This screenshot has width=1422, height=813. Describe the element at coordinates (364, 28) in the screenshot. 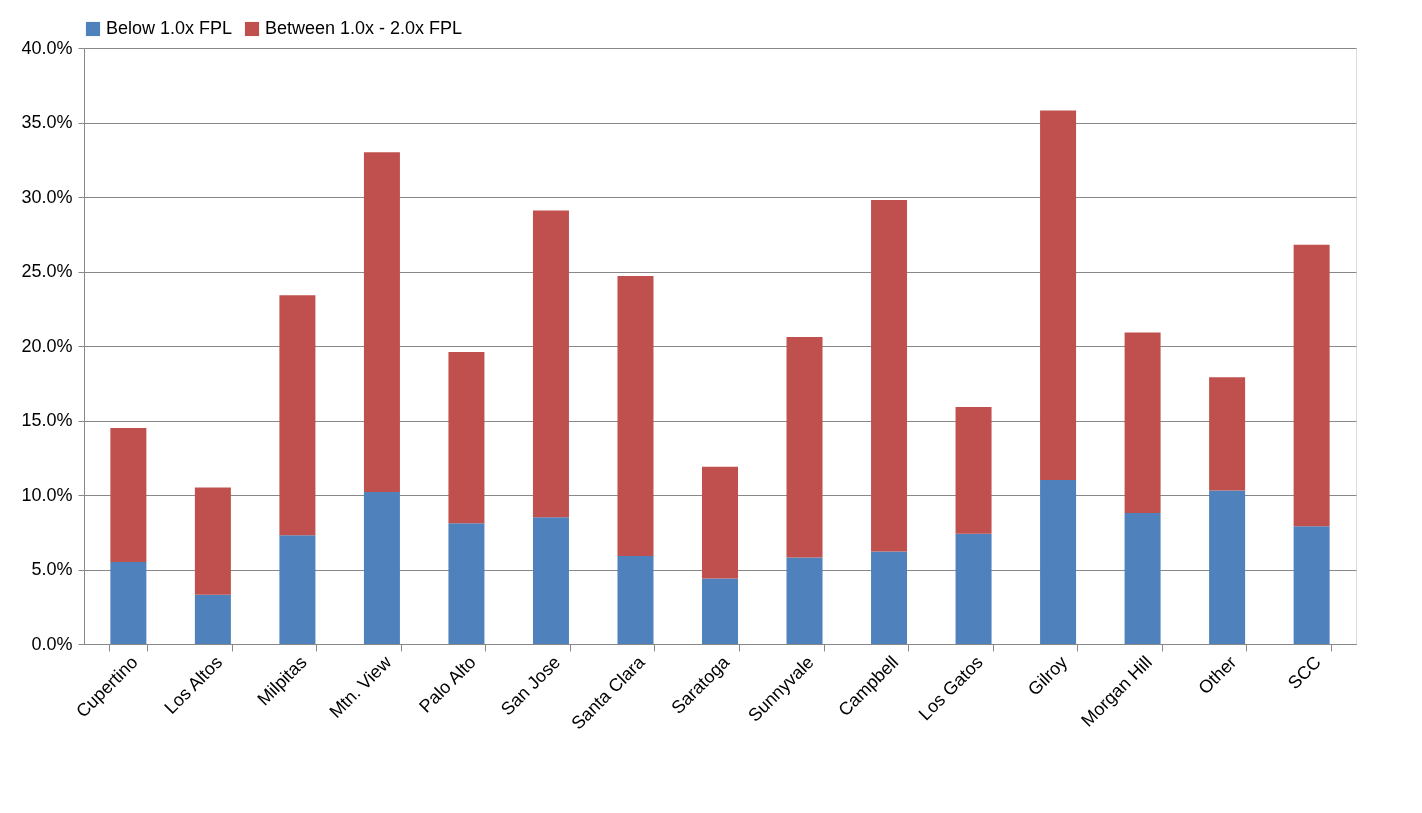

I see `legend-label: Between 1.0x - 2.0x FPL` at that location.